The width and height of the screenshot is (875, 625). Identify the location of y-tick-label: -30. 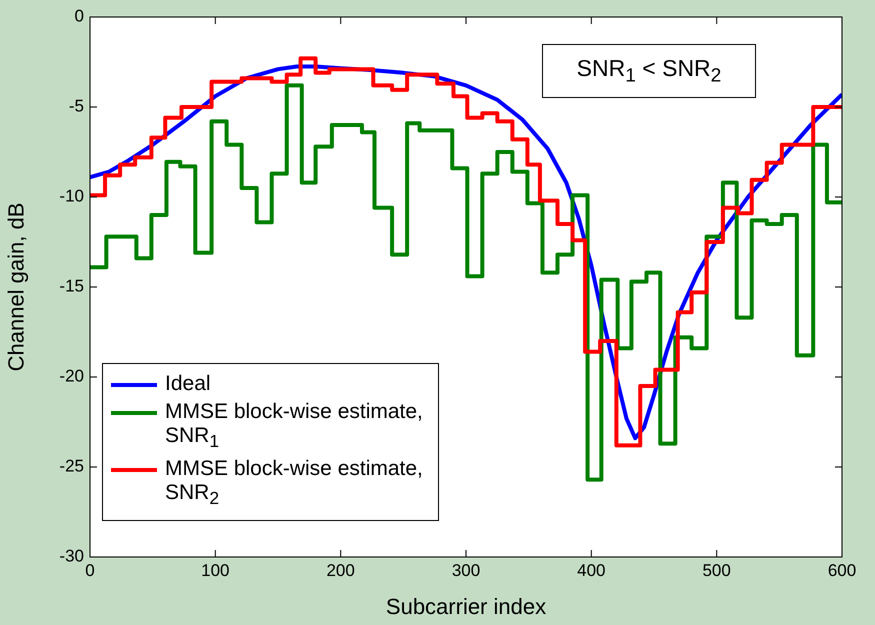
(71, 556).